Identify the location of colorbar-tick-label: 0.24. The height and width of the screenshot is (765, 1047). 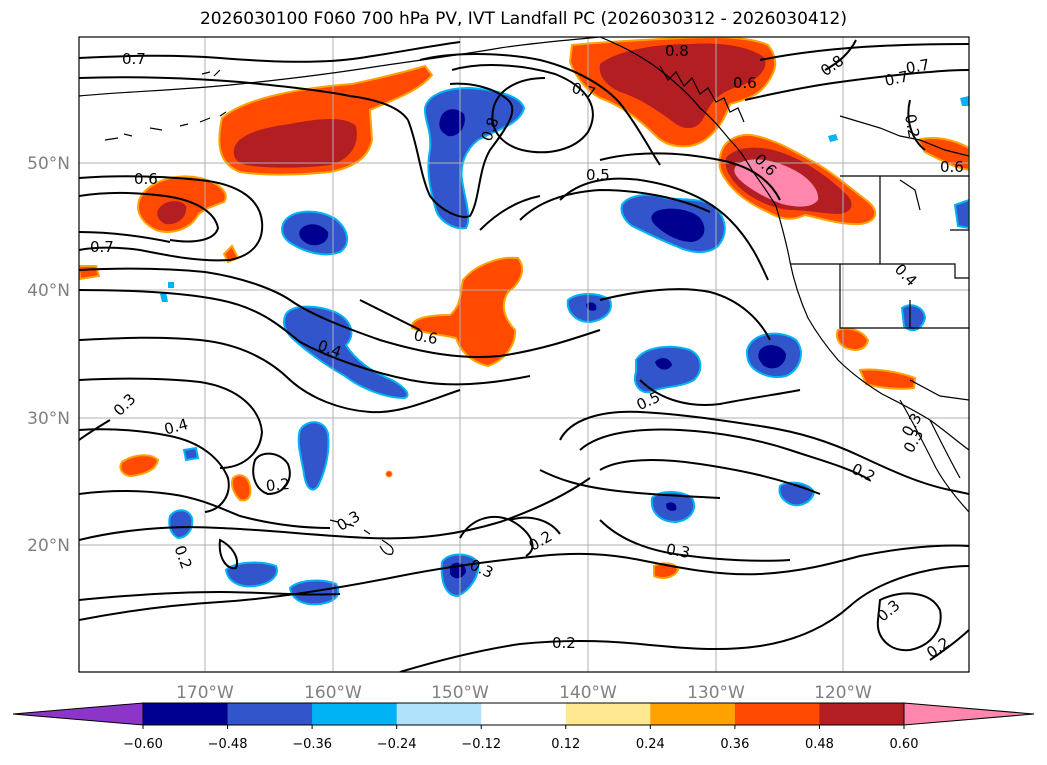
(650, 744).